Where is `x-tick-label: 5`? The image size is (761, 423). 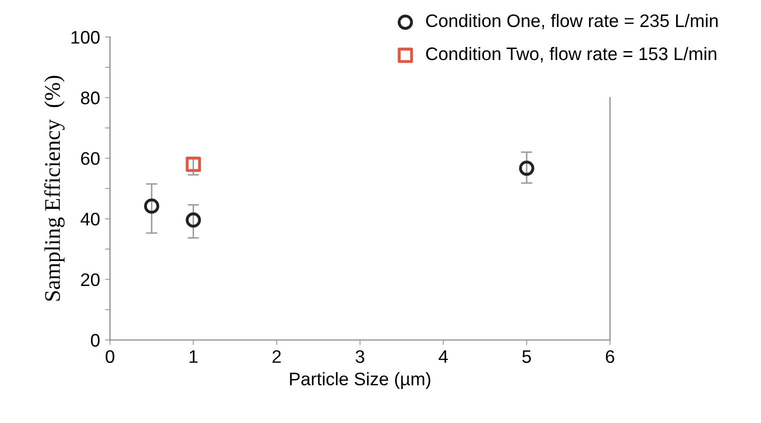
x-tick-label: 5 is located at coordinates (526, 356).